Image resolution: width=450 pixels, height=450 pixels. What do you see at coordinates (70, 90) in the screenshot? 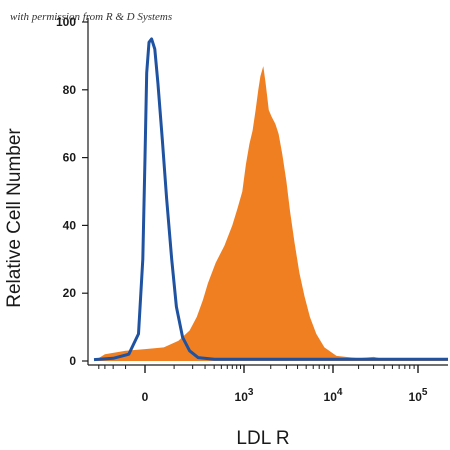
I see `y-tick-label: 80` at bounding box center [70, 90].